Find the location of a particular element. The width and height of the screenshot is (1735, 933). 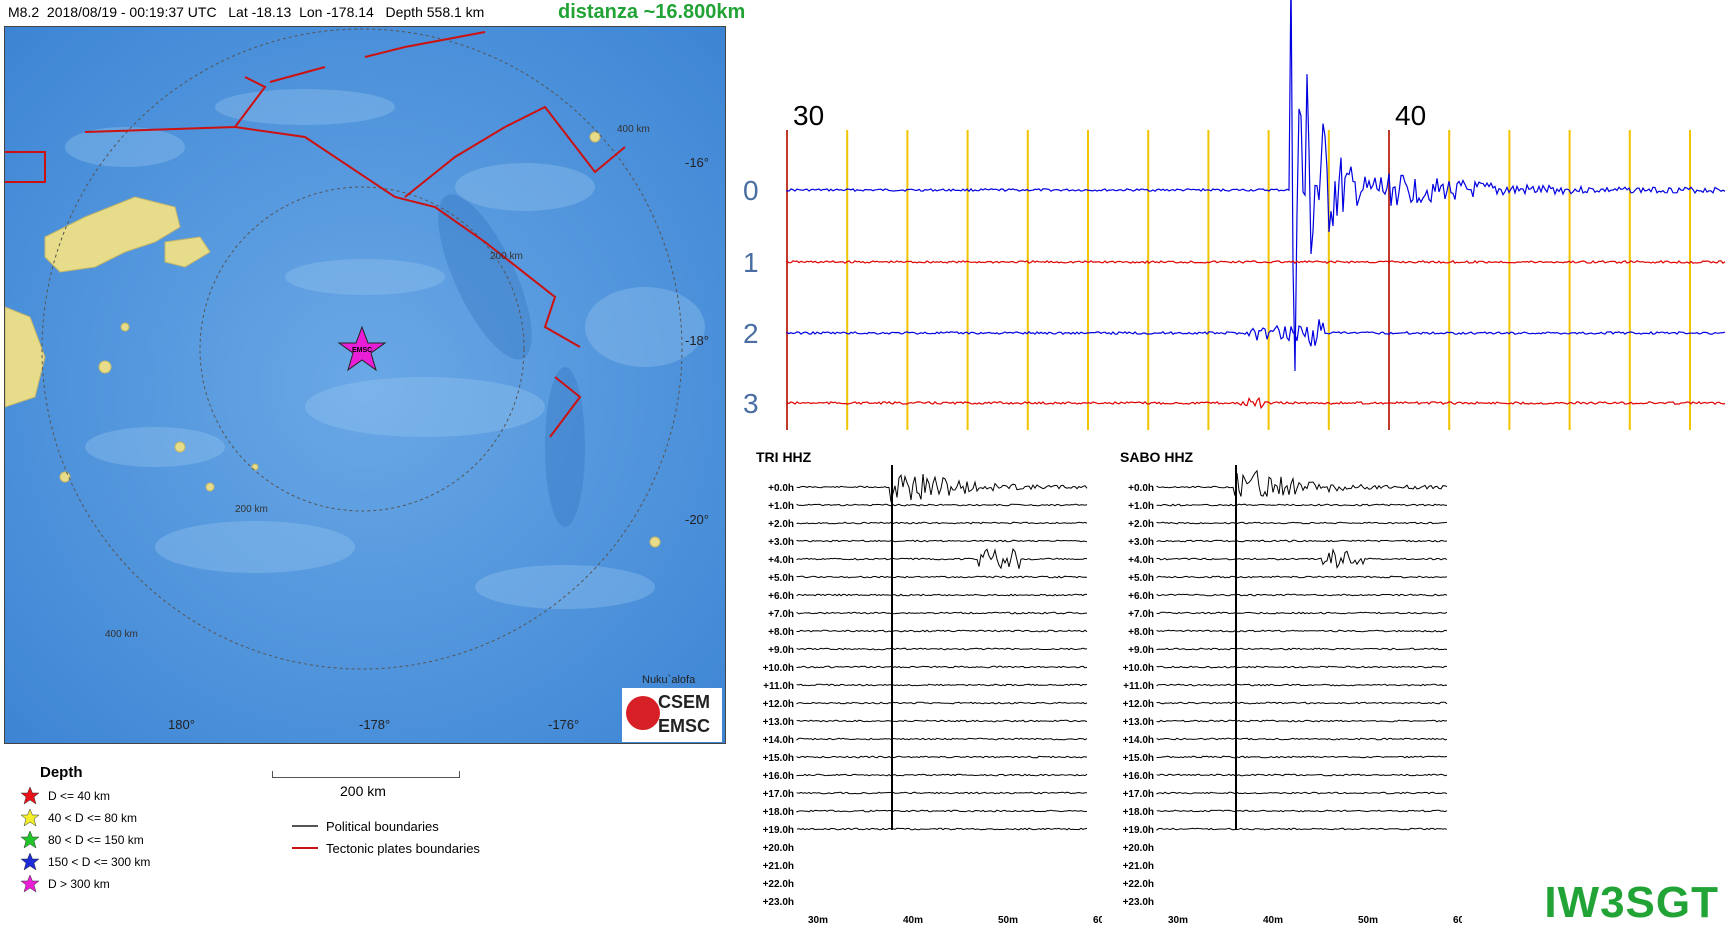

map-scale: 200 km is located at coordinates (367, 785).